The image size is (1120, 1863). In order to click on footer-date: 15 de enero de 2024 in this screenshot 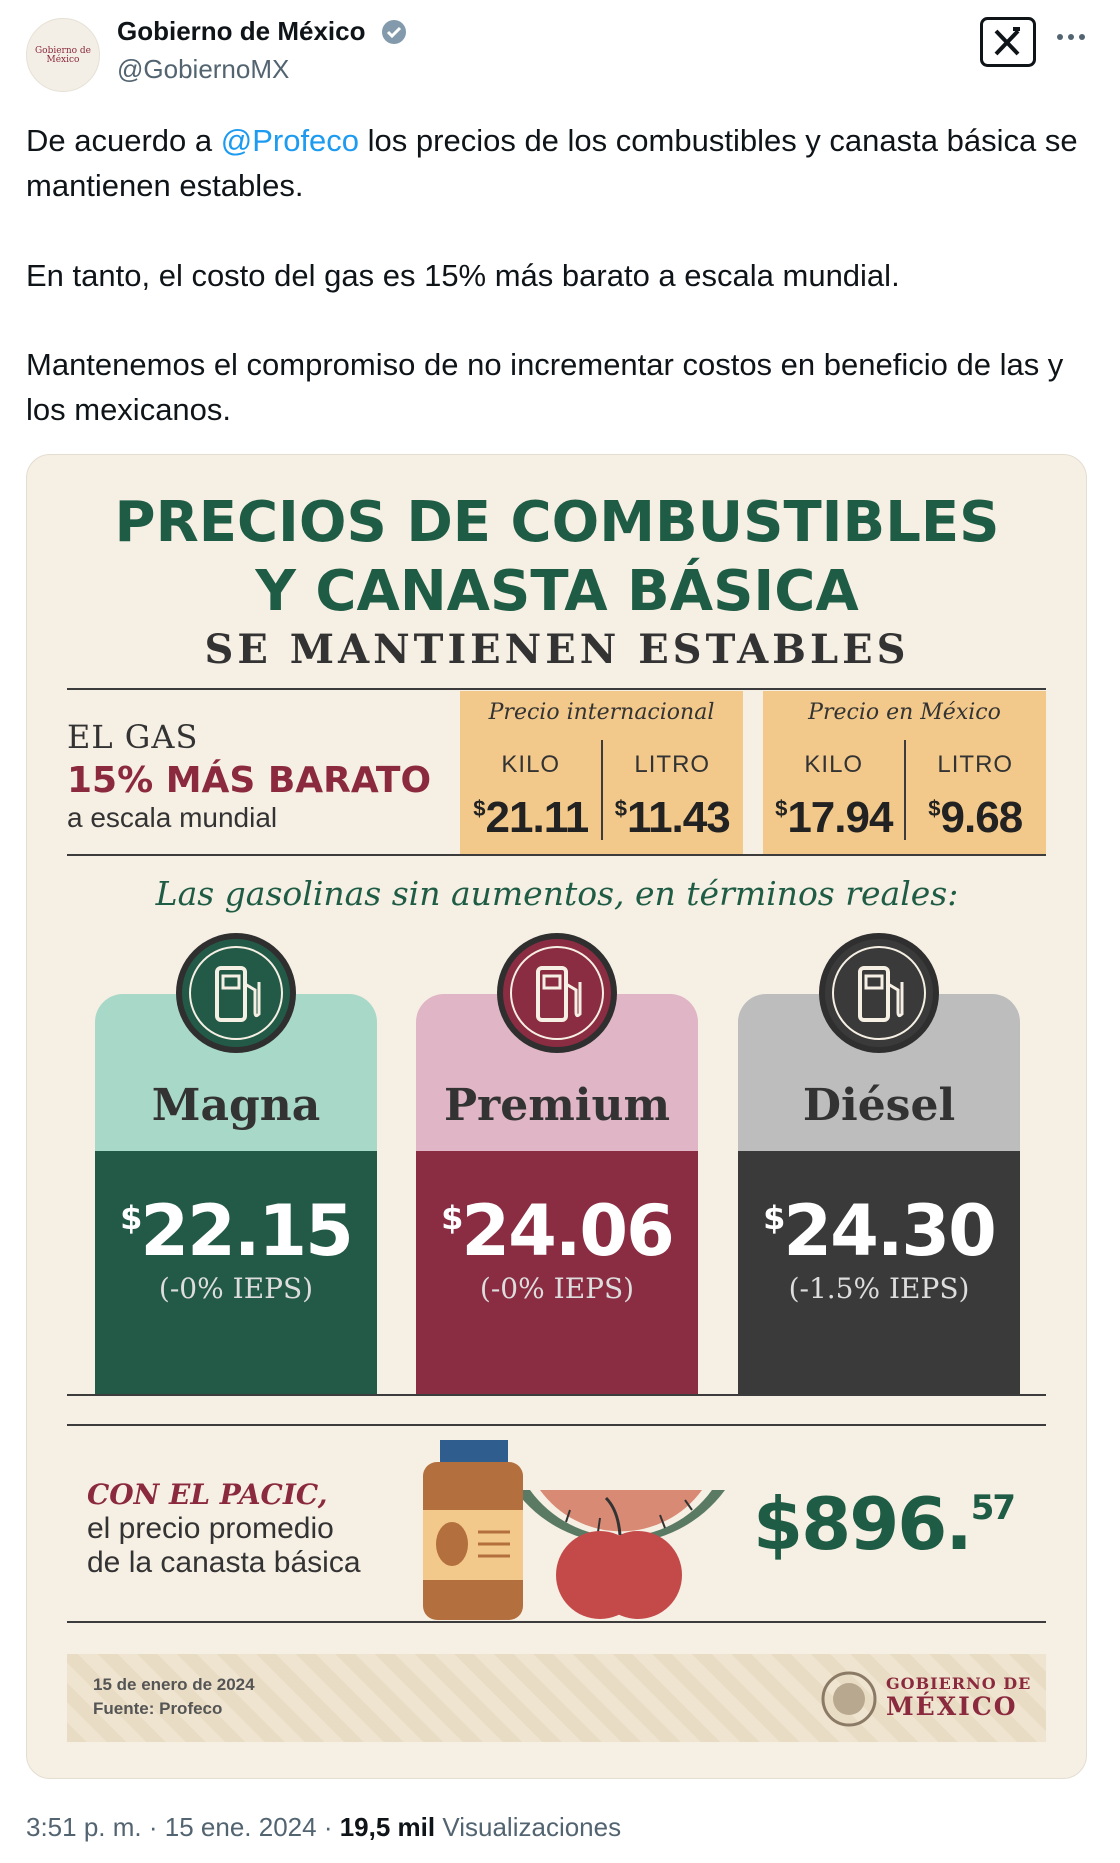, I will do `click(174, 1684)`.